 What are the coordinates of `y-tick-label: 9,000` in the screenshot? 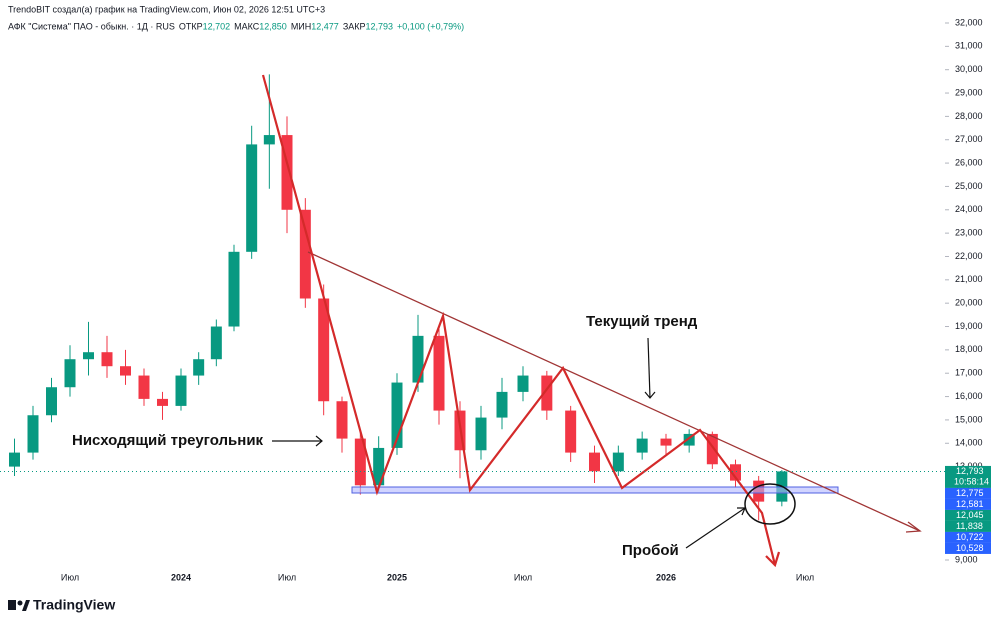 It's located at (966, 559).